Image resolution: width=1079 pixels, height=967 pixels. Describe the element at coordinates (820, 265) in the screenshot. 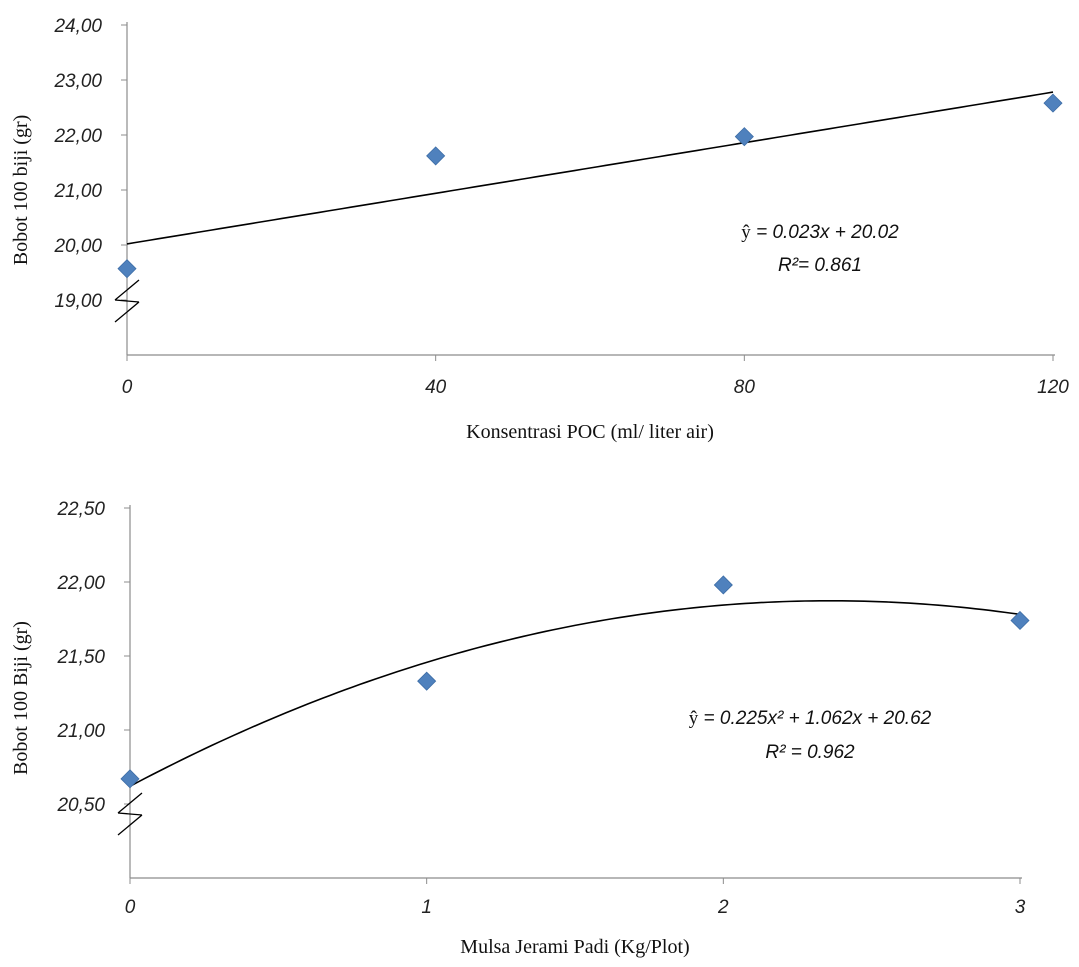

I see `r-squared-label: R²= 0.861` at that location.